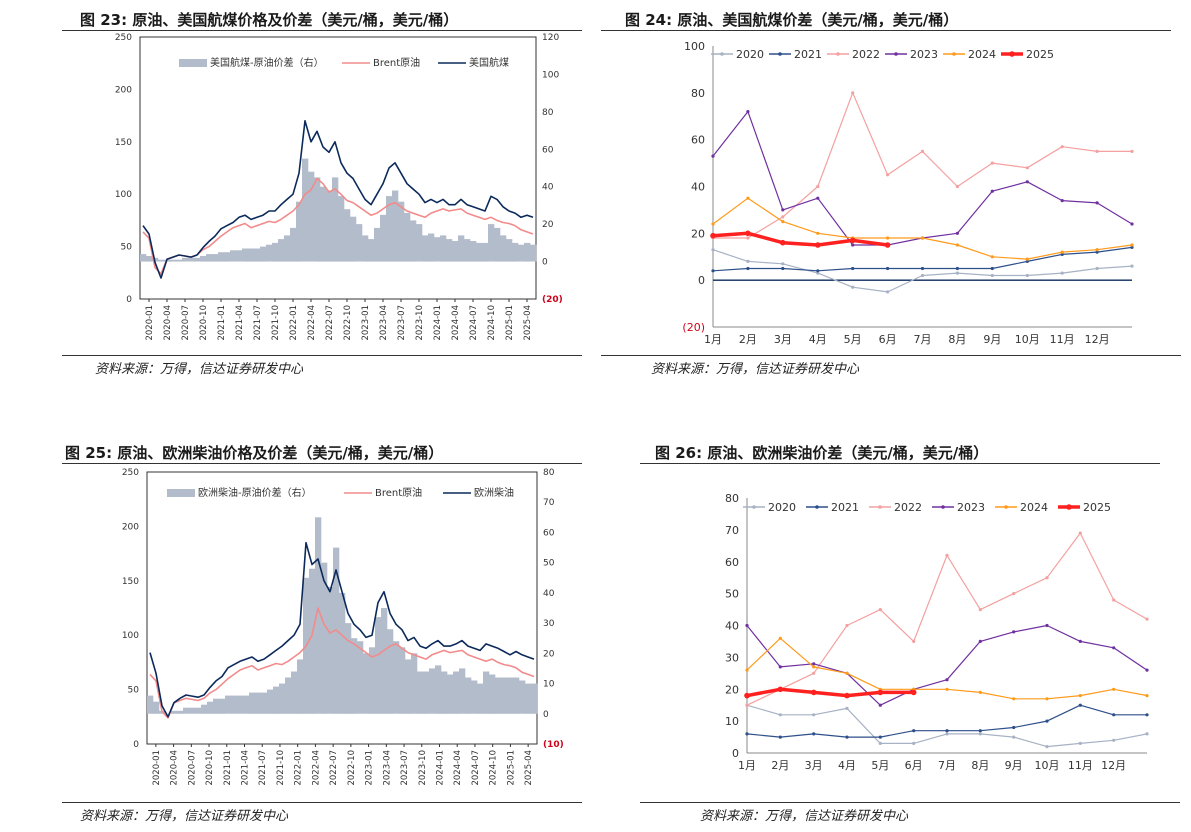 Image resolution: width=1191 pixels, height=832 pixels. Describe the element at coordinates (130, 582) in the screenshot. I see `left-tick-label: 150` at that location.